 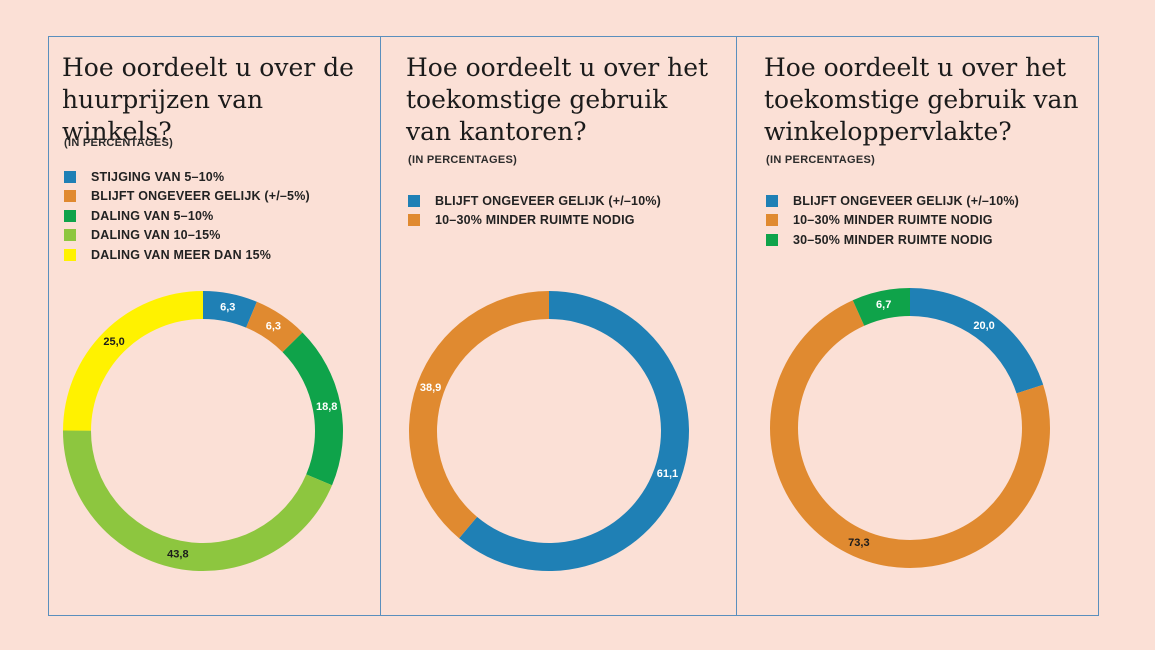 What do you see at coordinates (983, 326) in the screenshot?
I see `donut-value-label: 20,0` at bounding box center [983, 326].